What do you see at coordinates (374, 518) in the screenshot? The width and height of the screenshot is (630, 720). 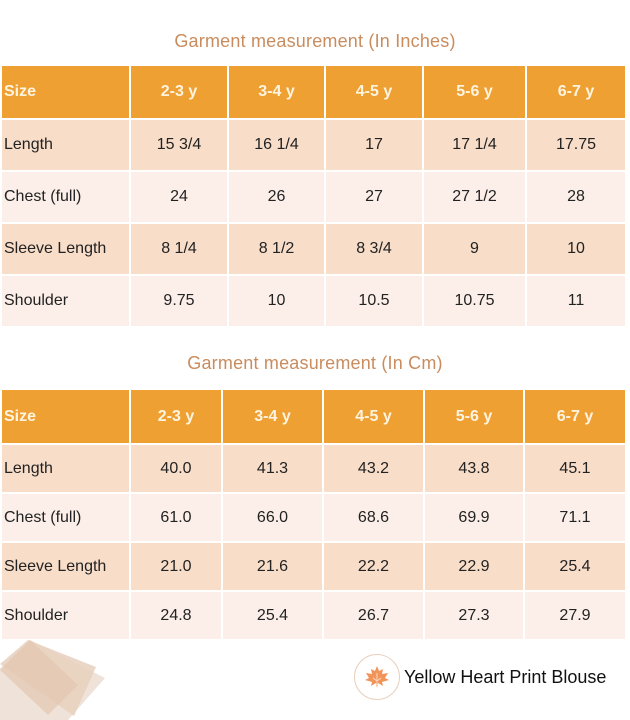 I see `cell: 68.6` at bounding box center [374, 518].